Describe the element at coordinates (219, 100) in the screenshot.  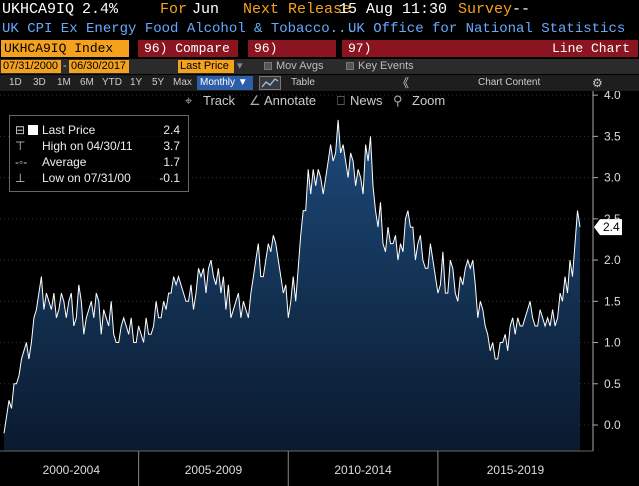
I see `track-button: Track` at that location.